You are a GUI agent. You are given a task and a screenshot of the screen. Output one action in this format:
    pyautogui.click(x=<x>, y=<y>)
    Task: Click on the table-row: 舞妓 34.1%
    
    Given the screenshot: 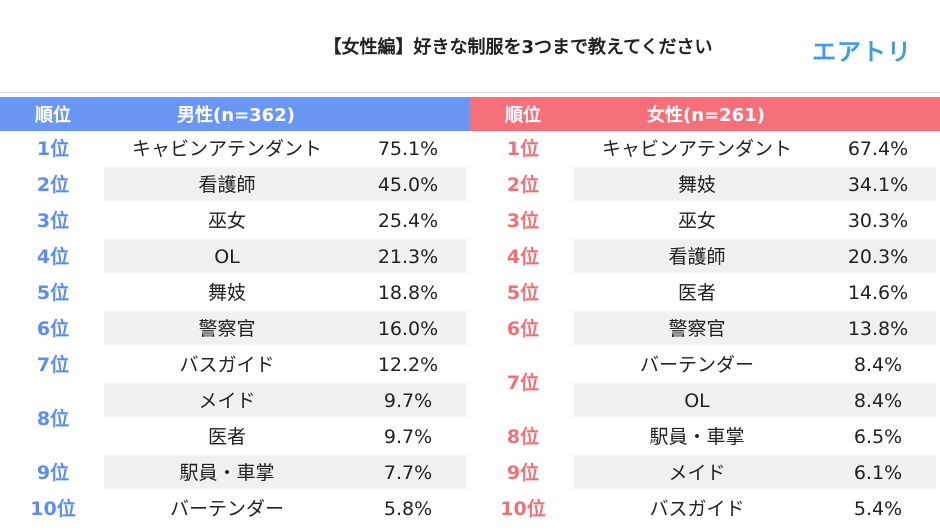 What is the action you would take?
    pyautogui.click(x=705, y=185)
    